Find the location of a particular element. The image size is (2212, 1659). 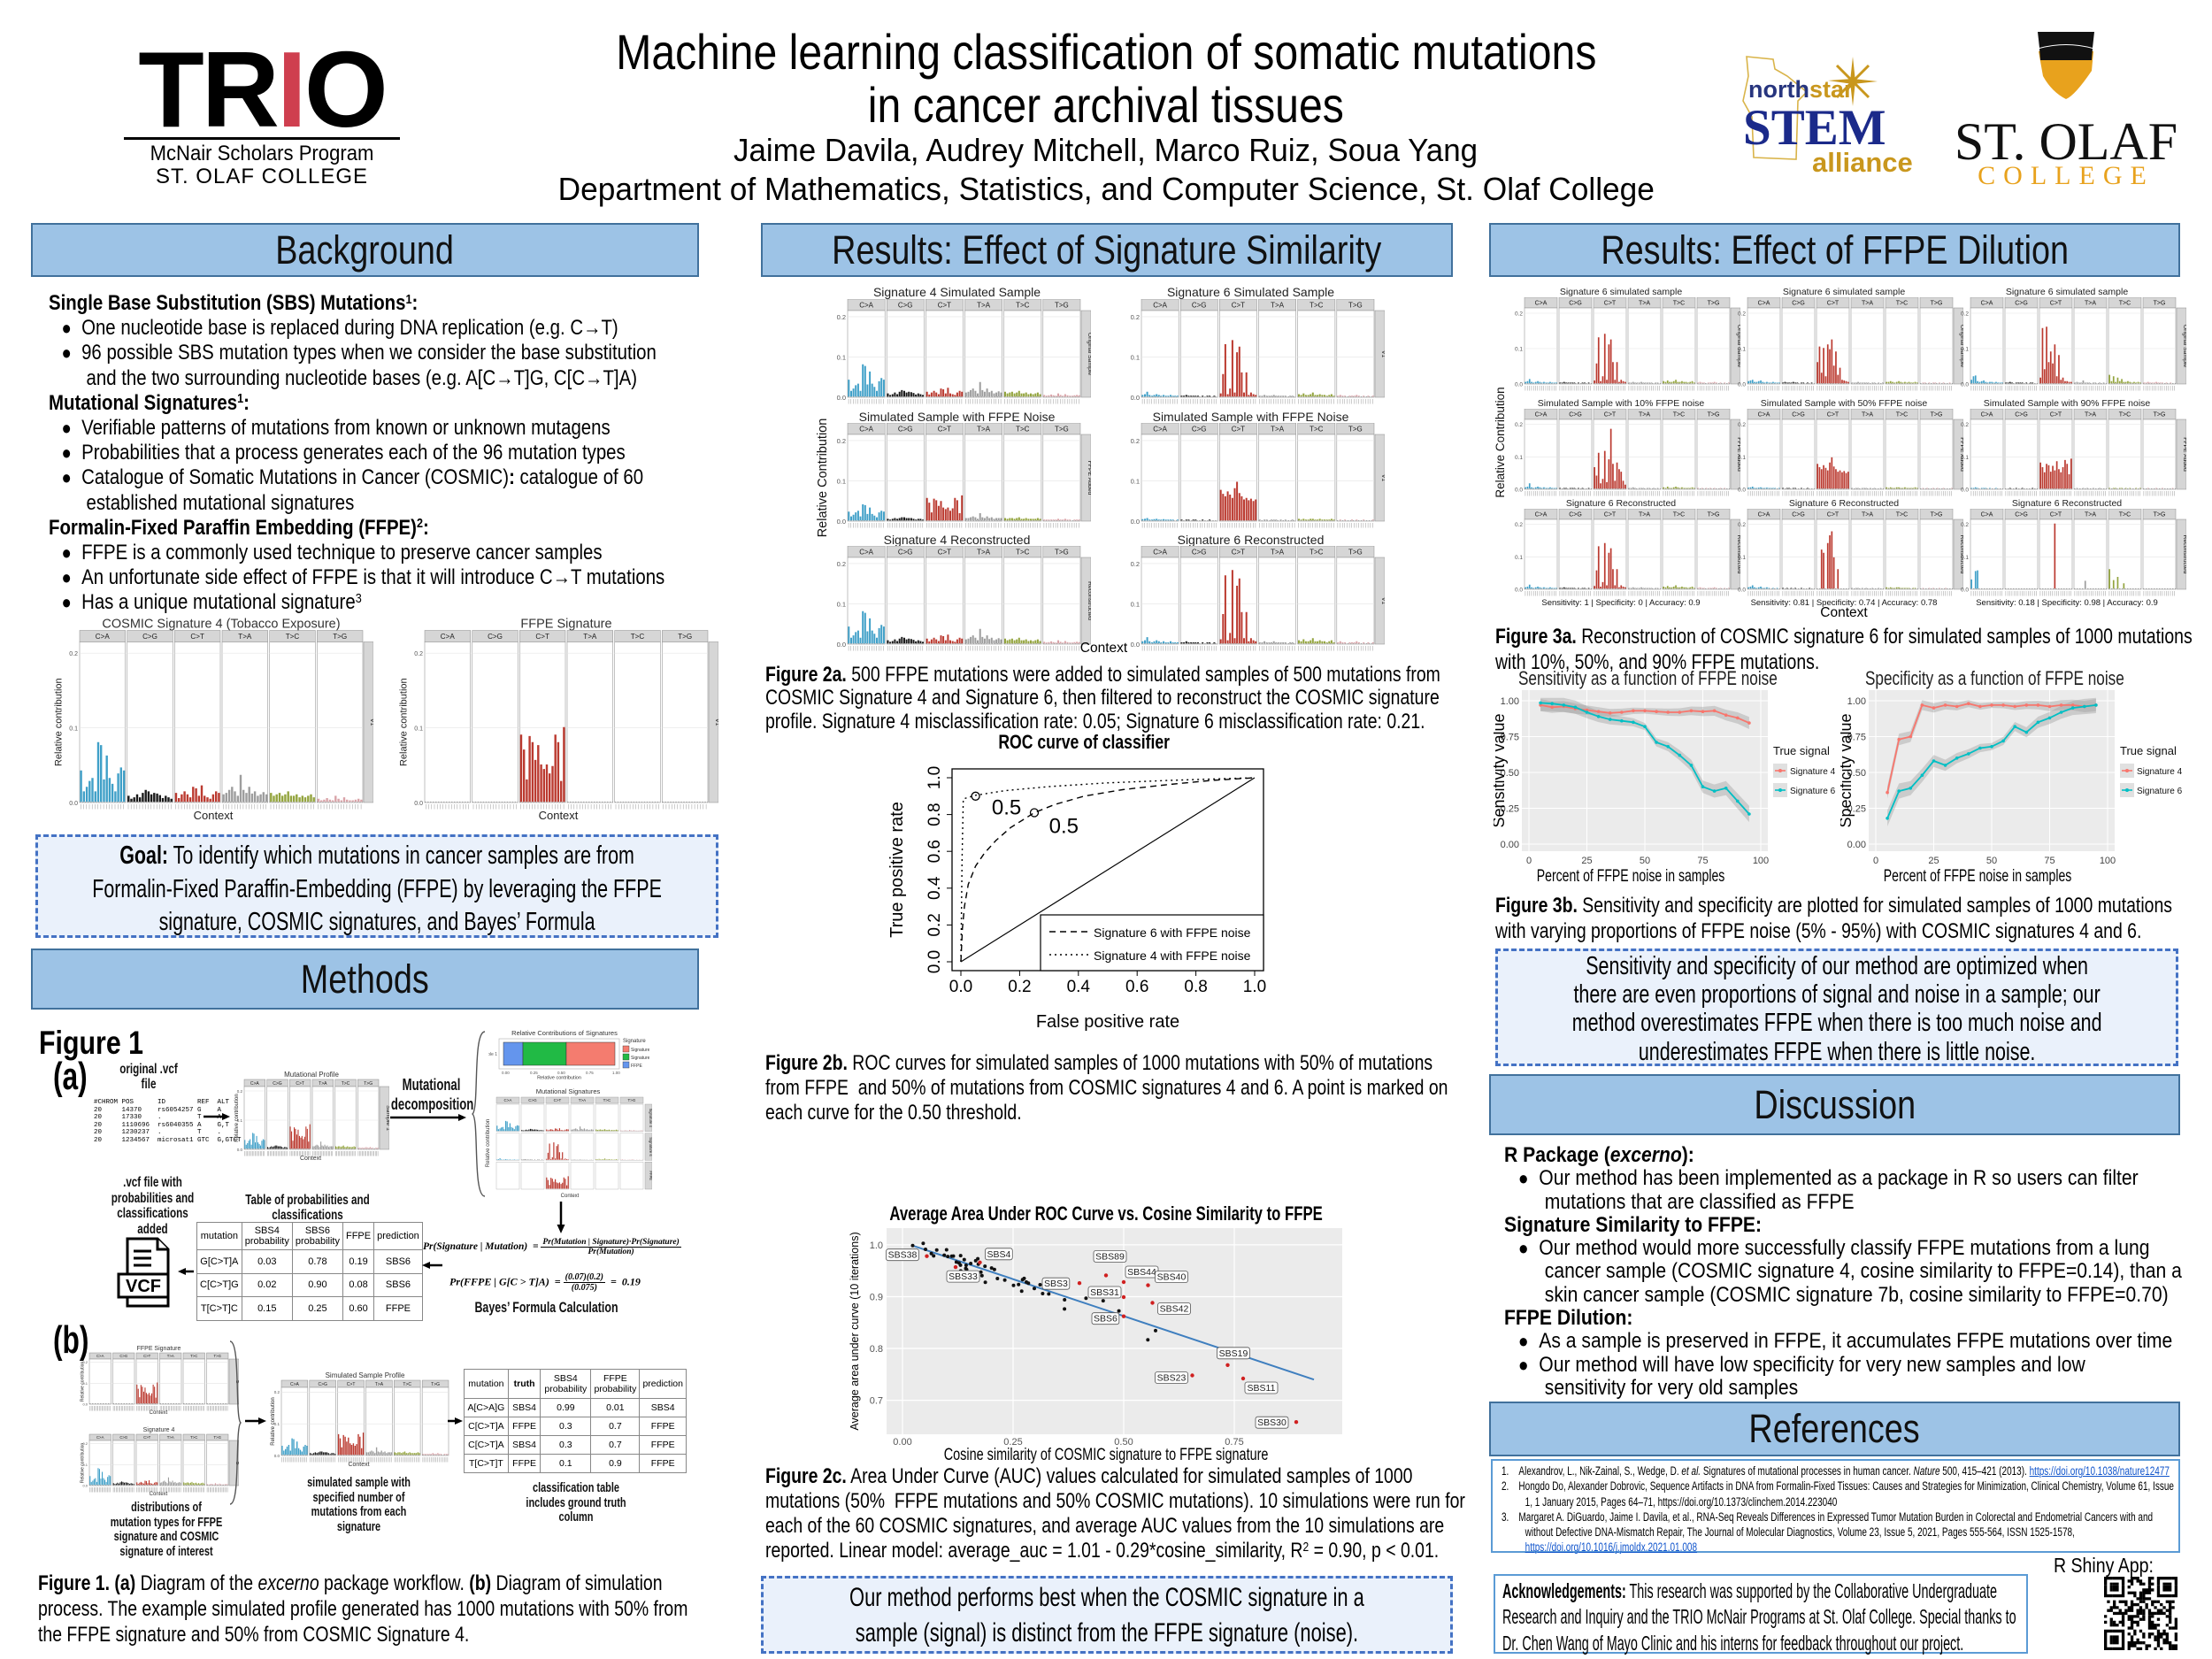

svg-text: Mutational Profile is located at coordinates (311, 1075).